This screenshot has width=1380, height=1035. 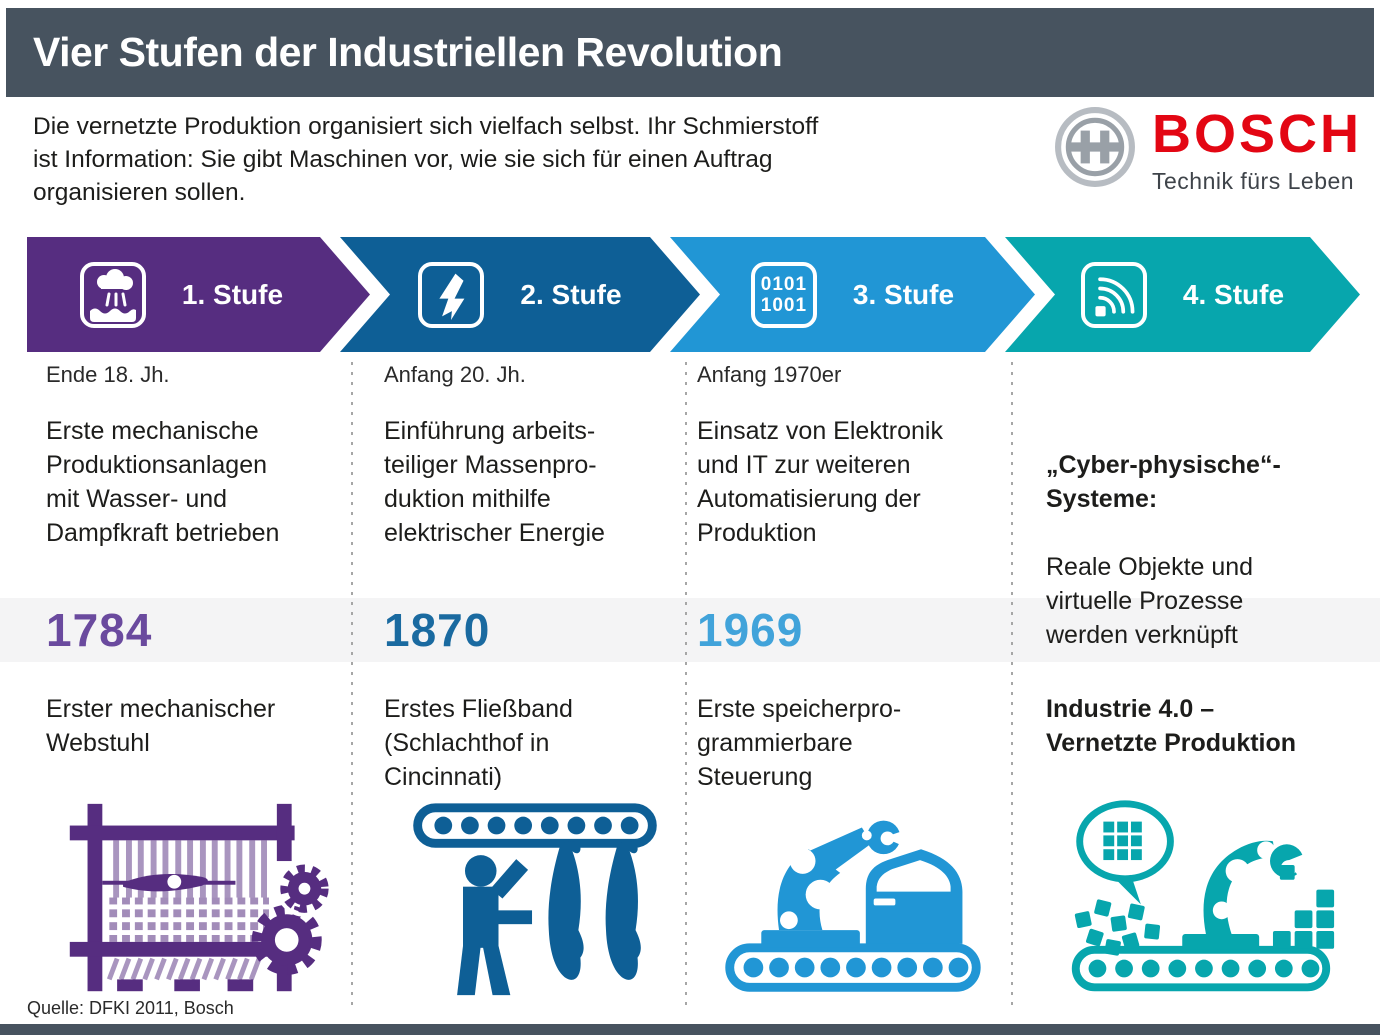 I want to click on brand-tagline: Technik fürs Leben, so click(x=1253, y=181).